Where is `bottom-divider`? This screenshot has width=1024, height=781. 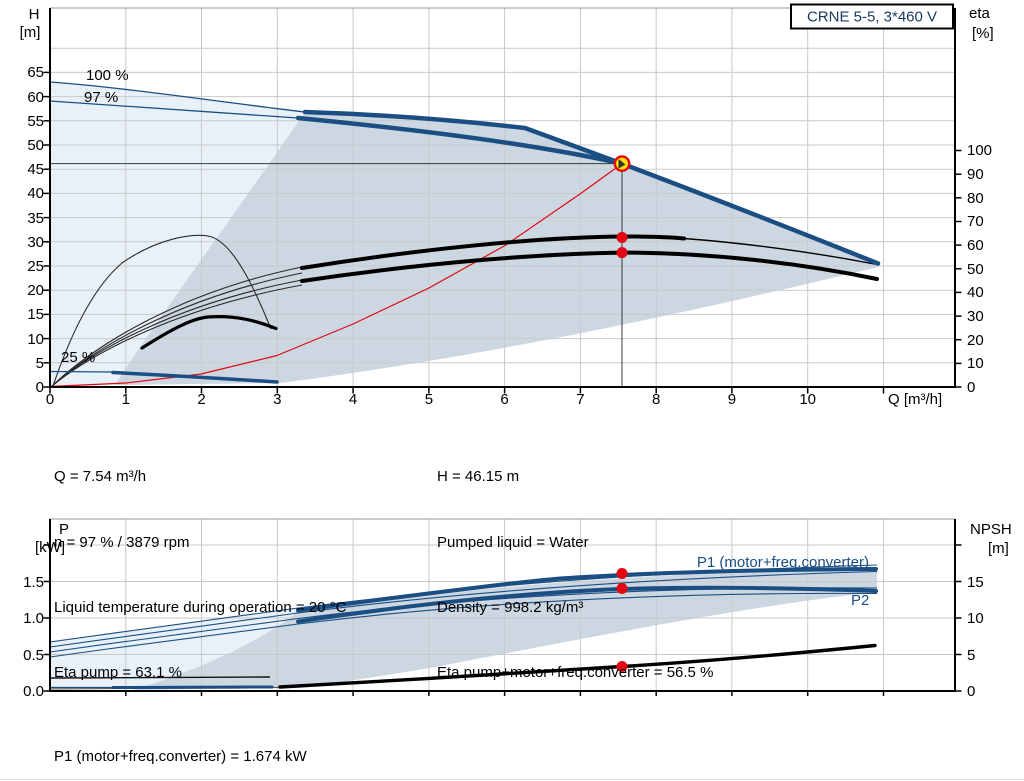
bottom-divider is located at coordinates (512, 779).